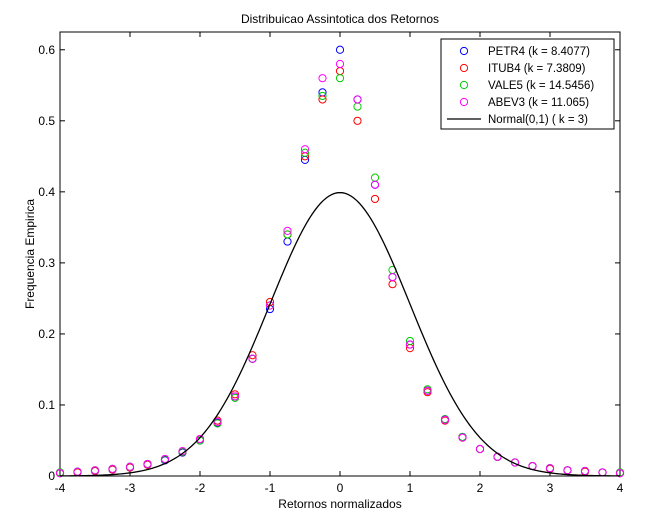  Describe the element at coordinates (130, 488) in the screenshot. I see `x-tick-label: -3` at that location.